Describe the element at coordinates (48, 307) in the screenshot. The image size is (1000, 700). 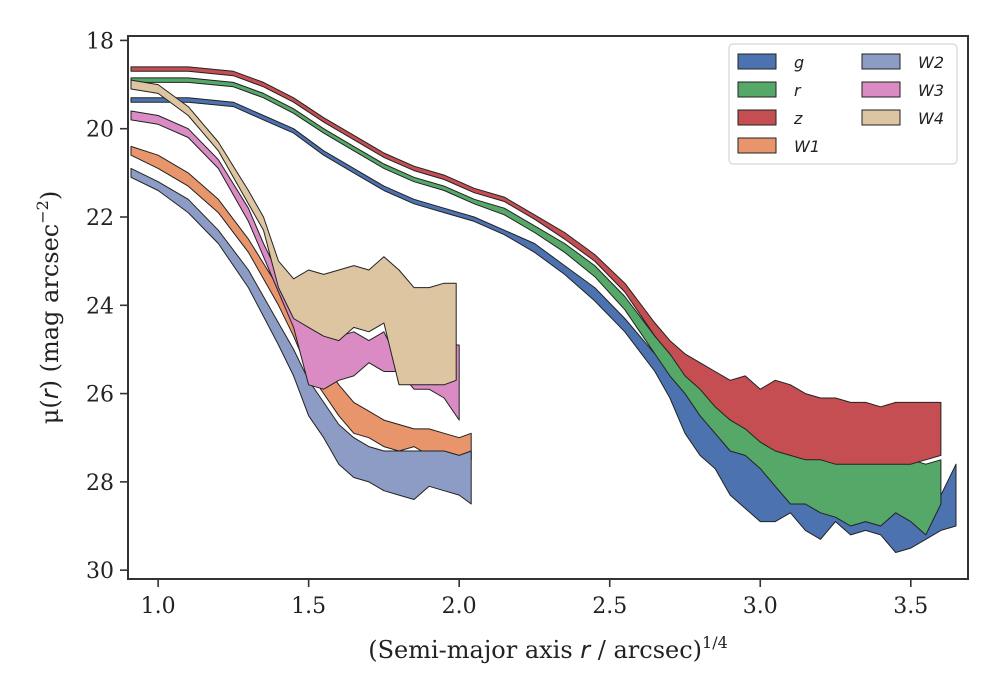
I see `y-axis-label: μ(r) (mag arcsec−2)` at that location.